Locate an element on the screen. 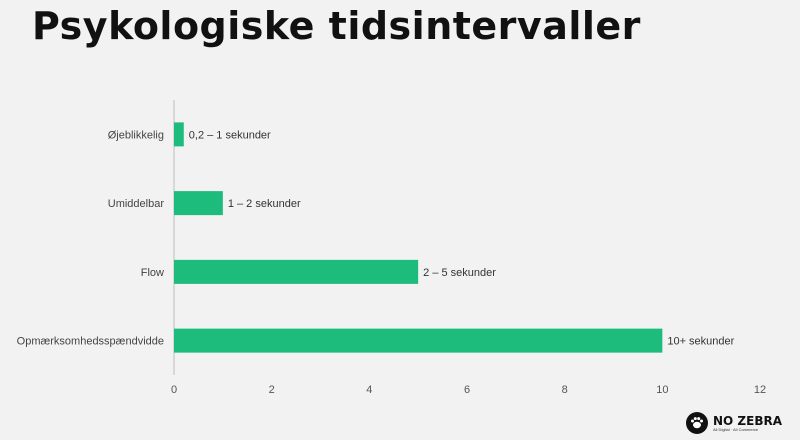 This screenshot has width=800, height=440. zebra-paw-icon is located at coordinates (697, 423).